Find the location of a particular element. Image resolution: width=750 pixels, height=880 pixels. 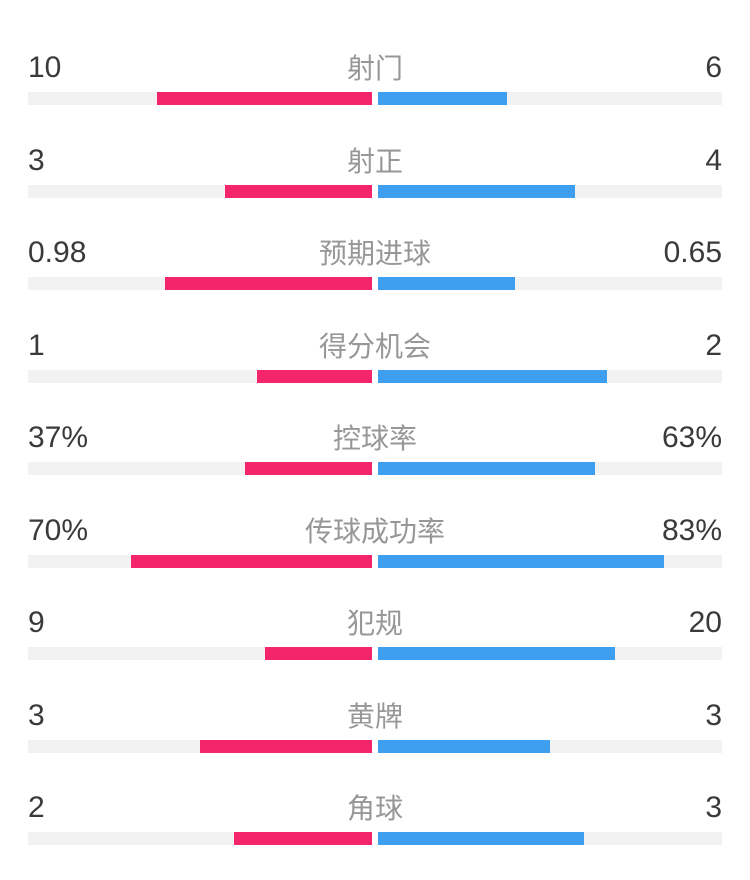

stat-row: 37% 控球率 63% is located at coordinates (375, 466).